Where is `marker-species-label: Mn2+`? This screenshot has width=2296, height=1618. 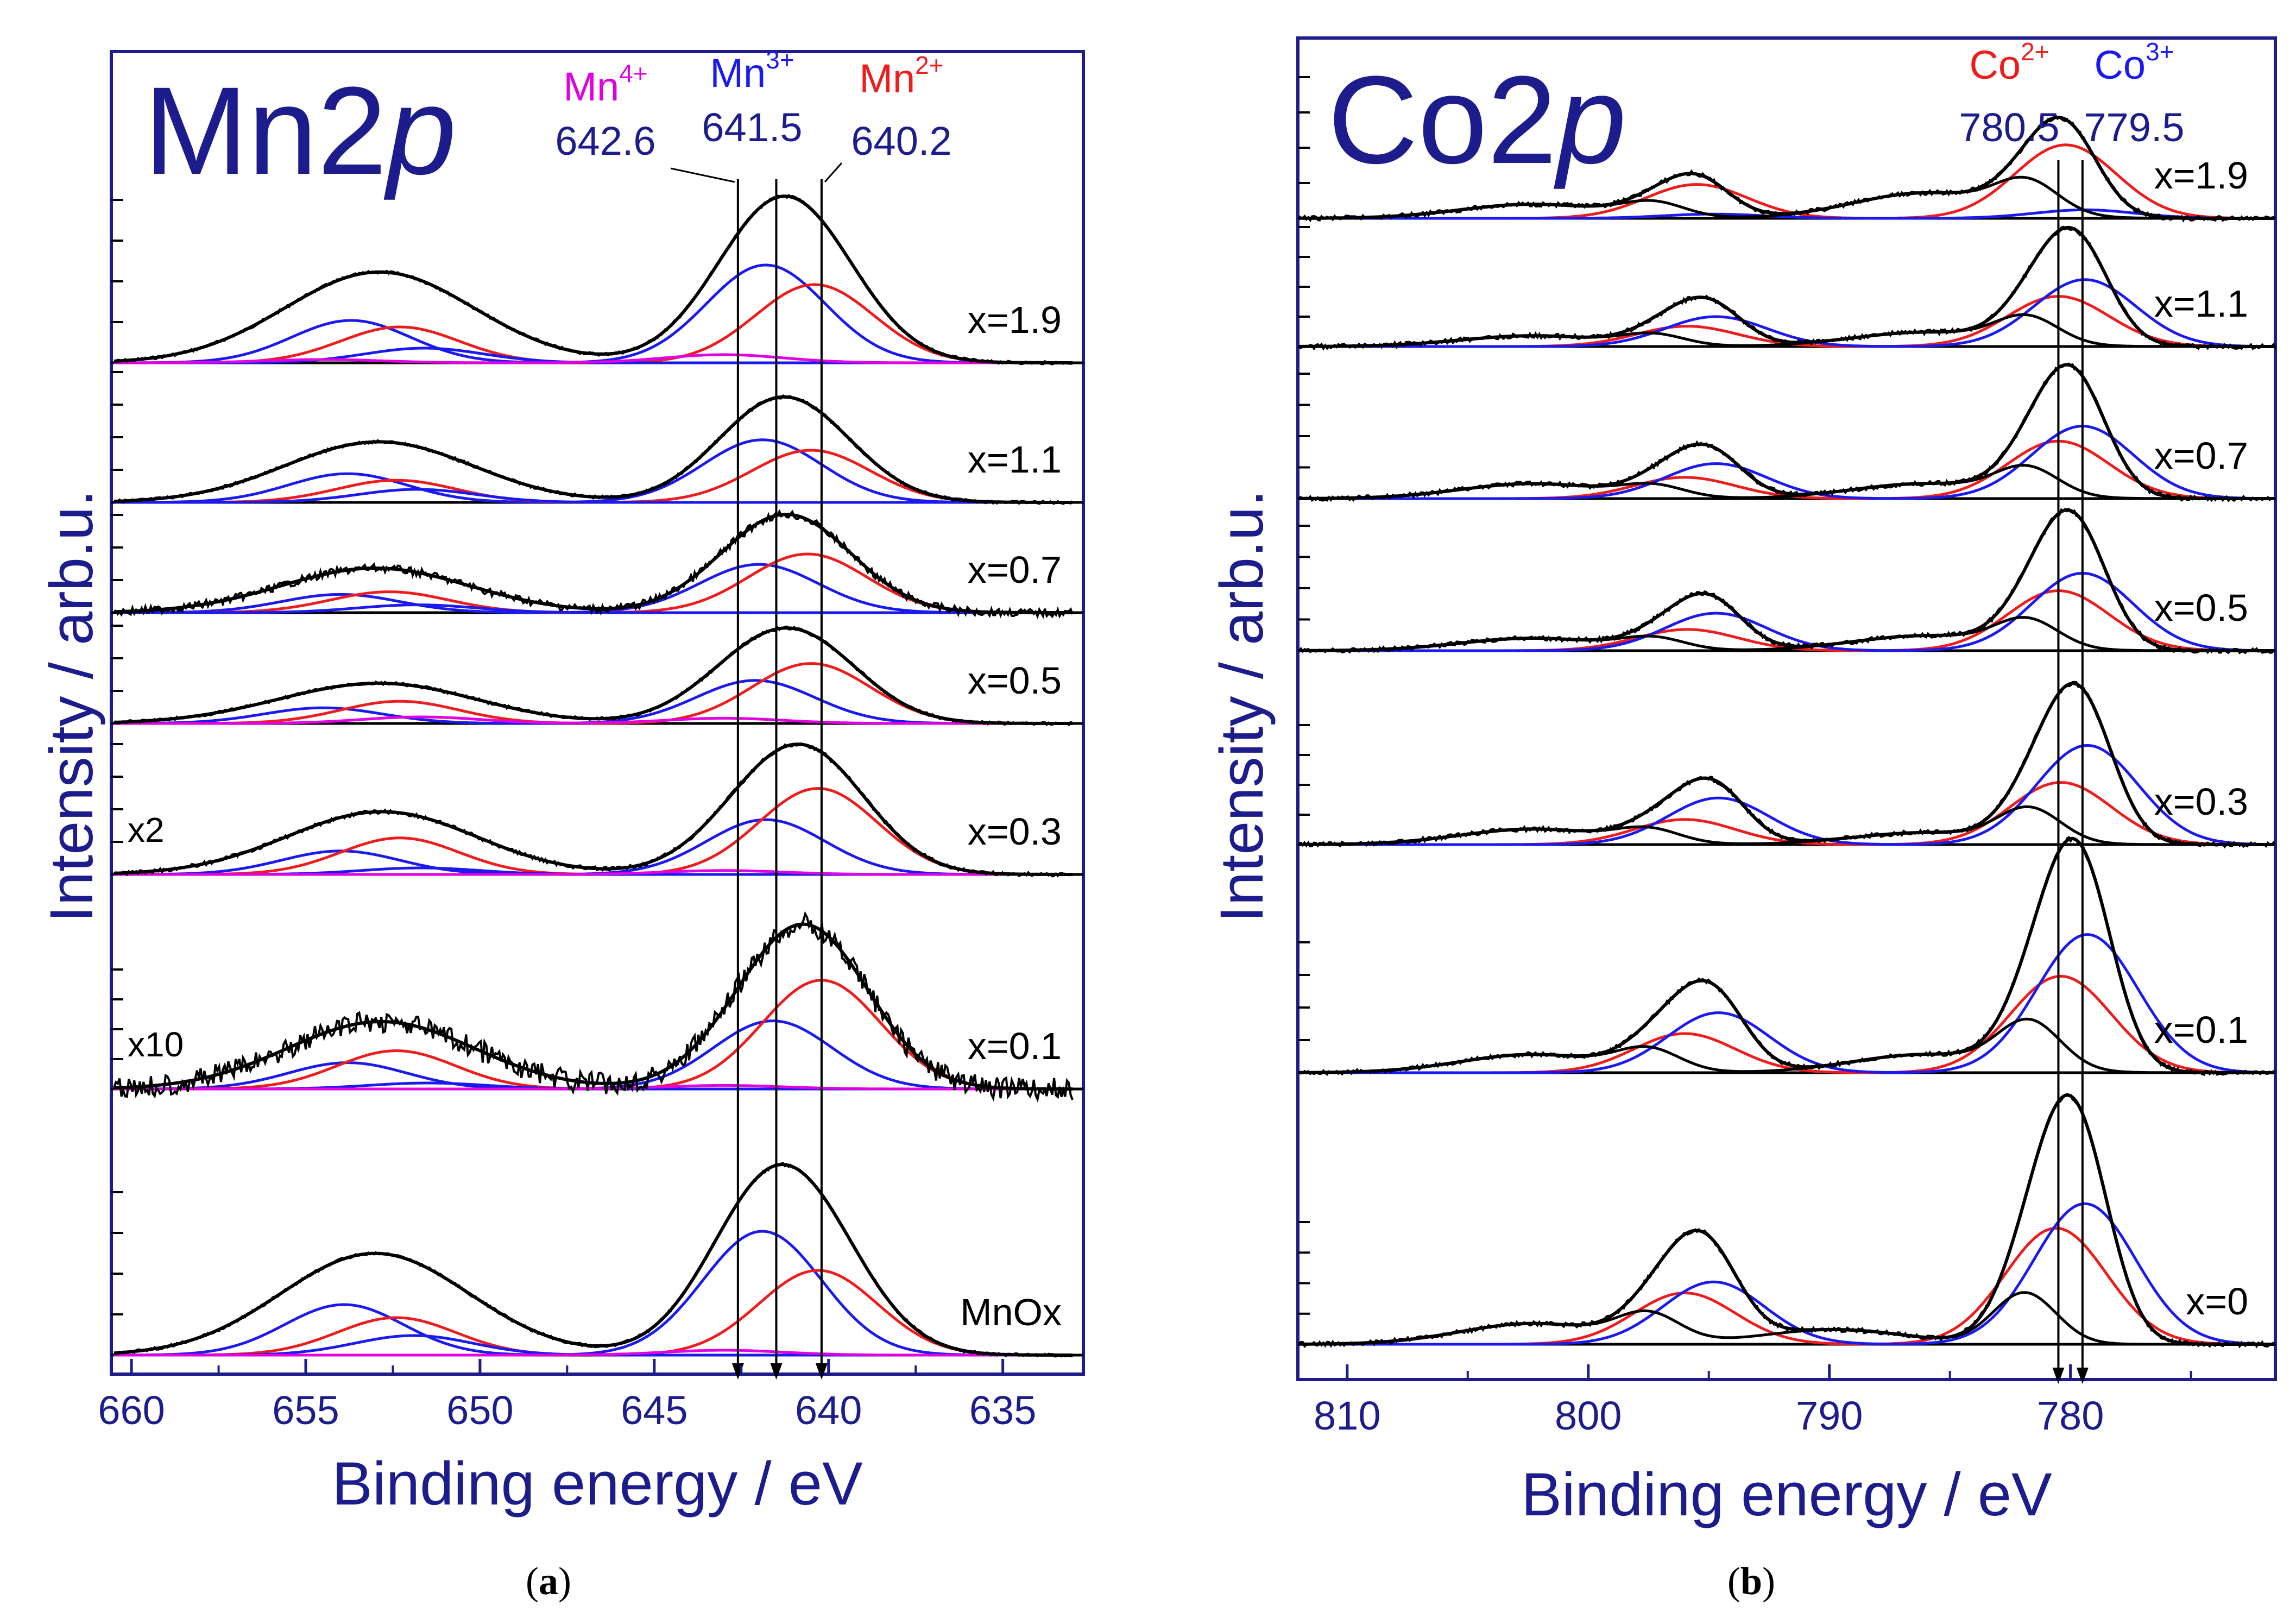
marker-species-label: Mn2+ is located at coordinates (901, 76).